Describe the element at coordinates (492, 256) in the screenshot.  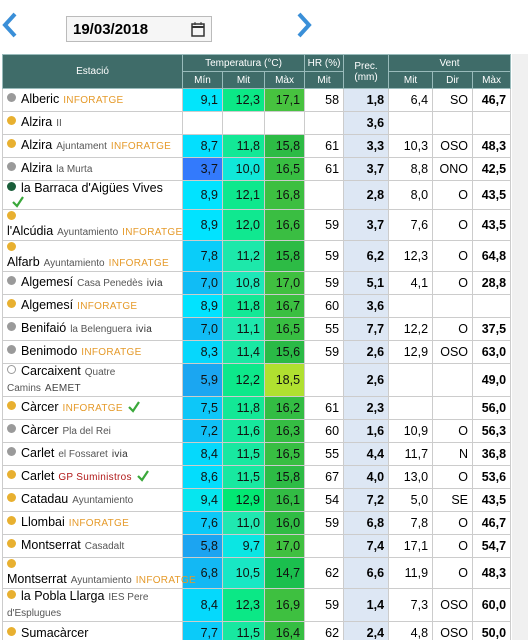
I see `wmax-cell: 64,8` at that location.